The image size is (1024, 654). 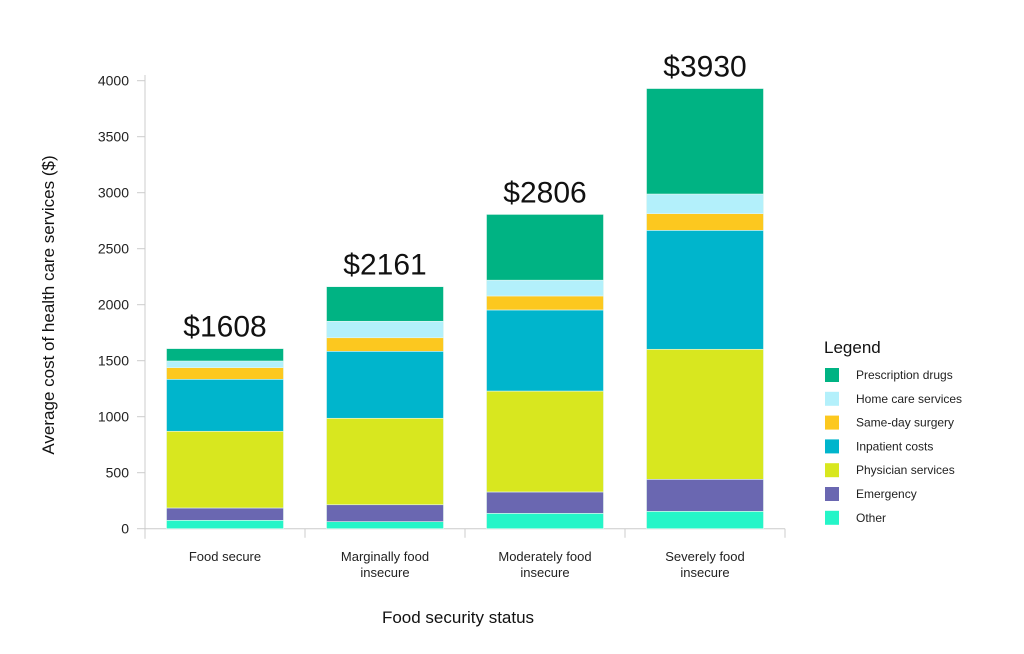 I want to click on y-tick-label: 500, so click(x=118, y=473).